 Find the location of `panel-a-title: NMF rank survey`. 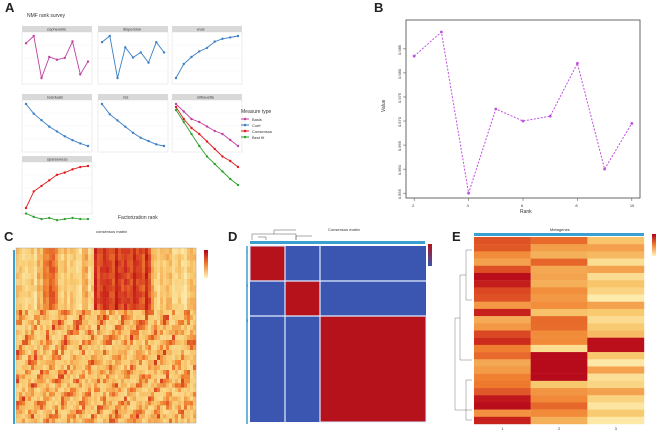

panel-a-title: NMF rank survey is located at coordinates (46, 16).